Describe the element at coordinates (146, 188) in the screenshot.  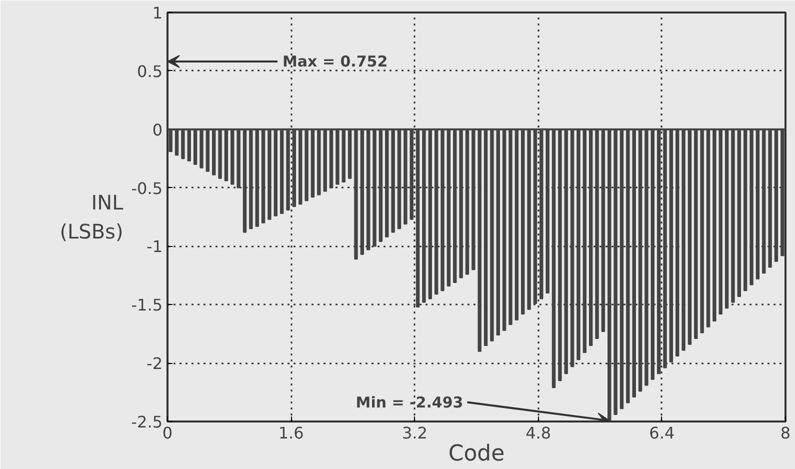
I see `y-tick-label: -0.5` at that location.